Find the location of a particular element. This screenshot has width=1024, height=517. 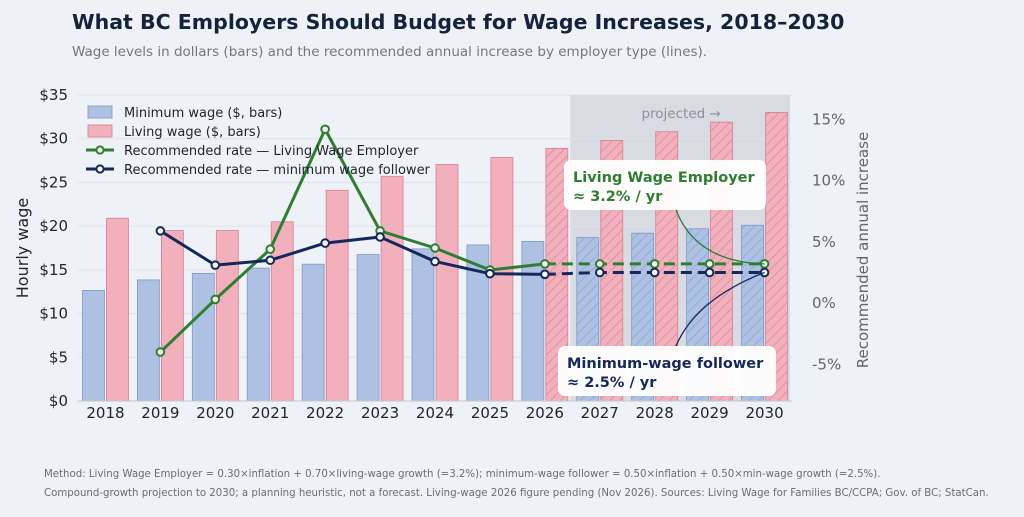

x-tick-2022: 2022 is located at coordinates (325, 413).